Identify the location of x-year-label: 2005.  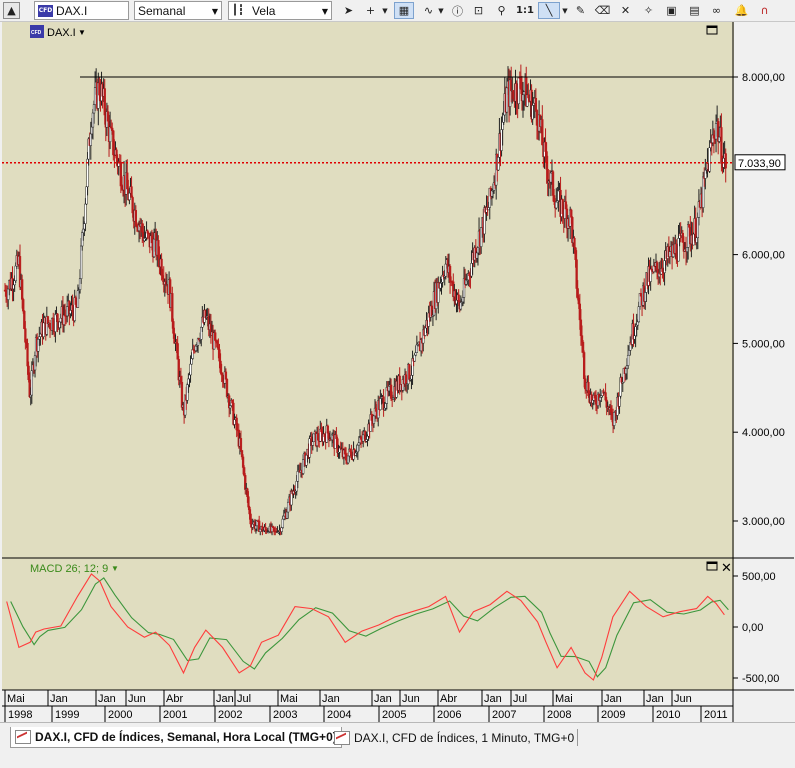
(394, 715).